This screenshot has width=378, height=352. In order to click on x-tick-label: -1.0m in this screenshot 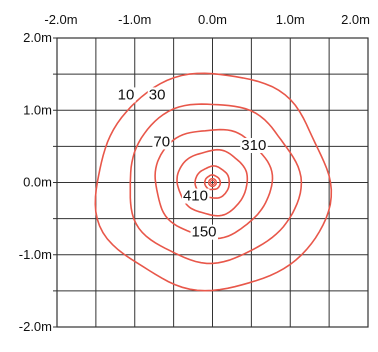, I will do `click(134, 19)`.